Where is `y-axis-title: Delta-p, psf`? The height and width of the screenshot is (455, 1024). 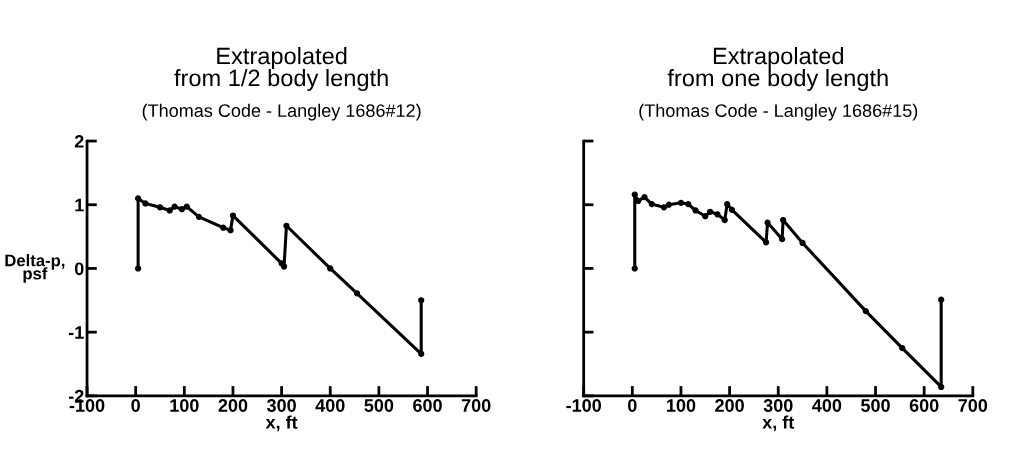 y-axis-title: Delta-p, psf is located at coordinates (35, 268).